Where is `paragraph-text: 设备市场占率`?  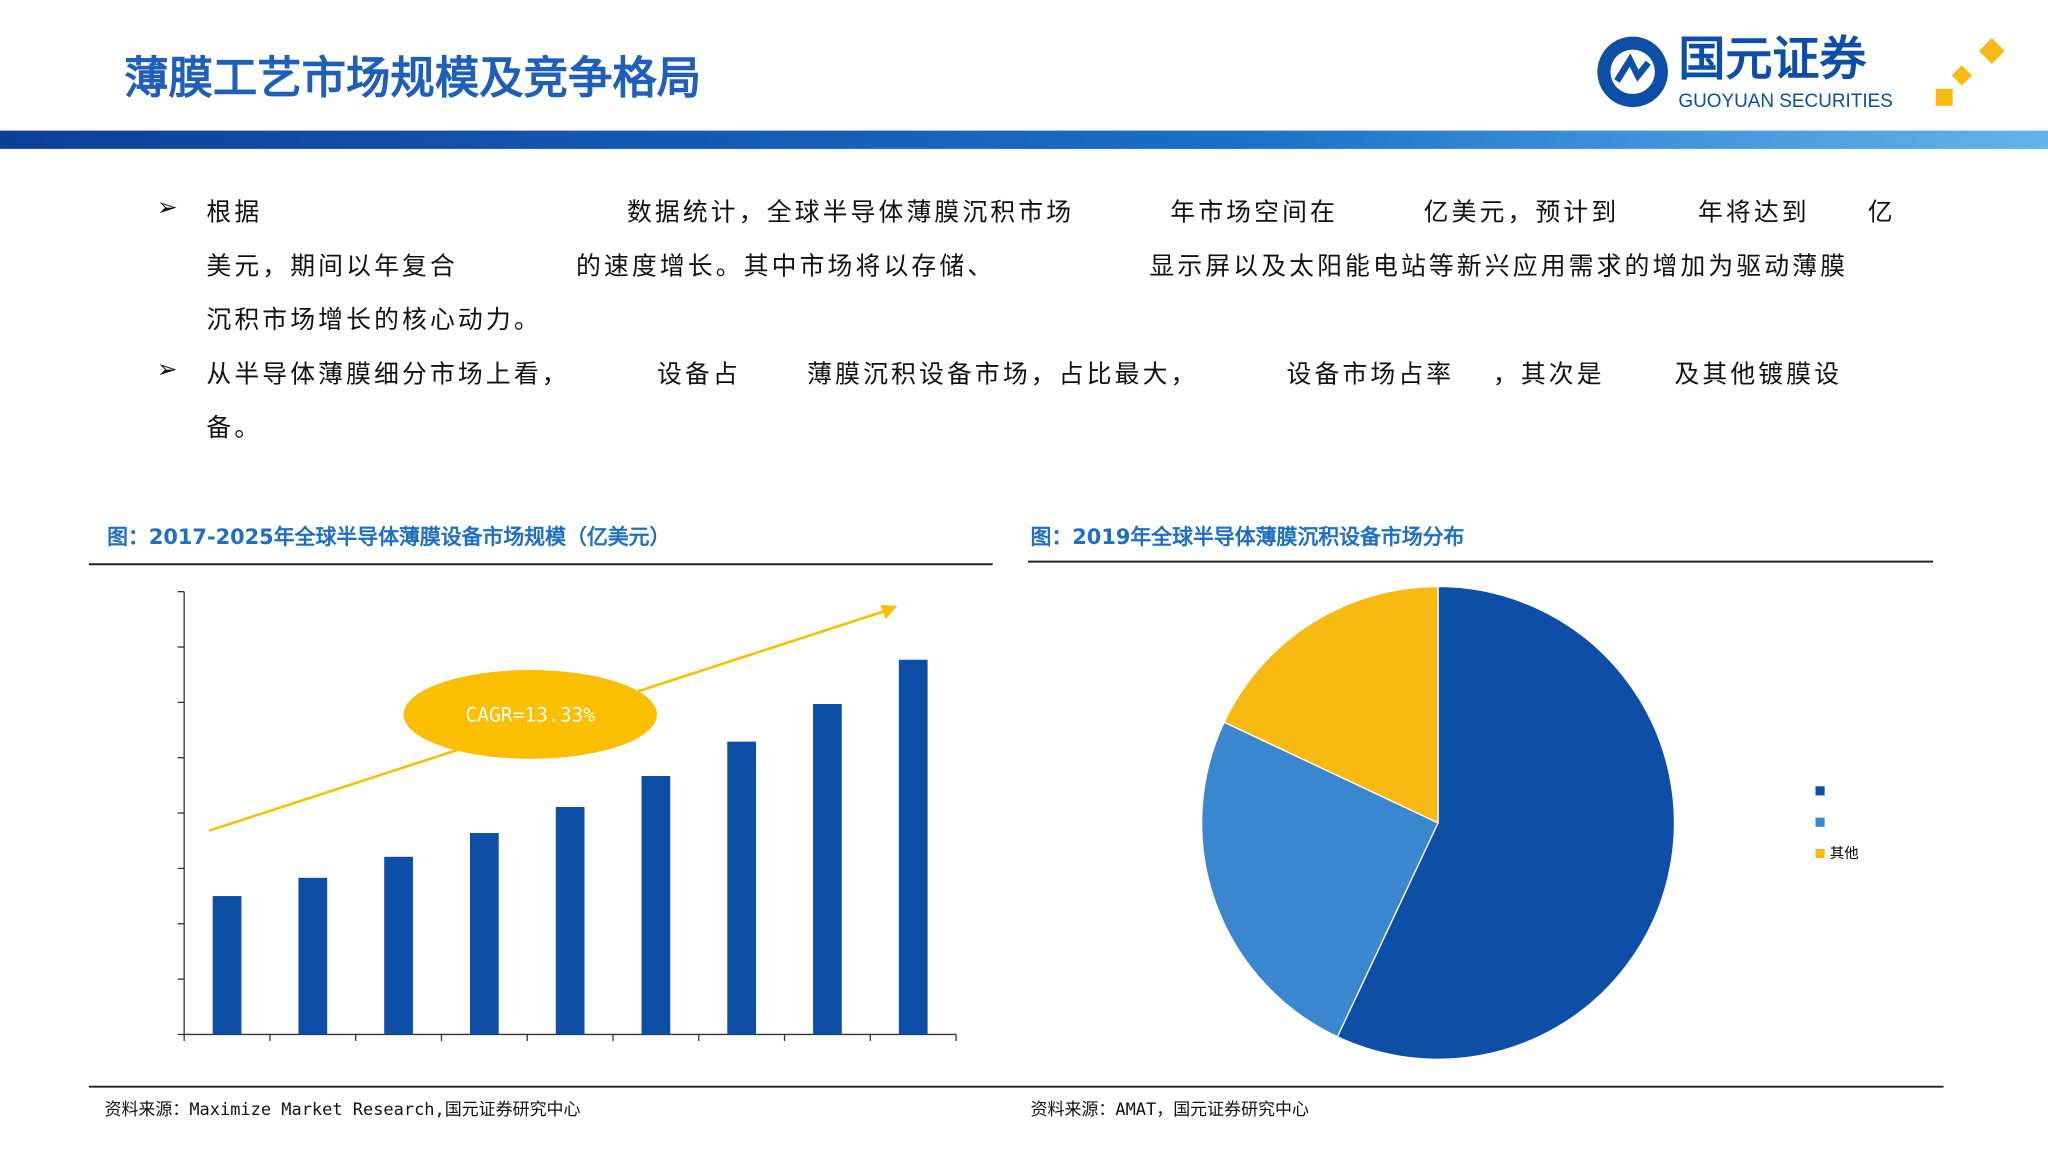 paragraph-text: 设备市场占率 is located at coordinates (1370, 375).